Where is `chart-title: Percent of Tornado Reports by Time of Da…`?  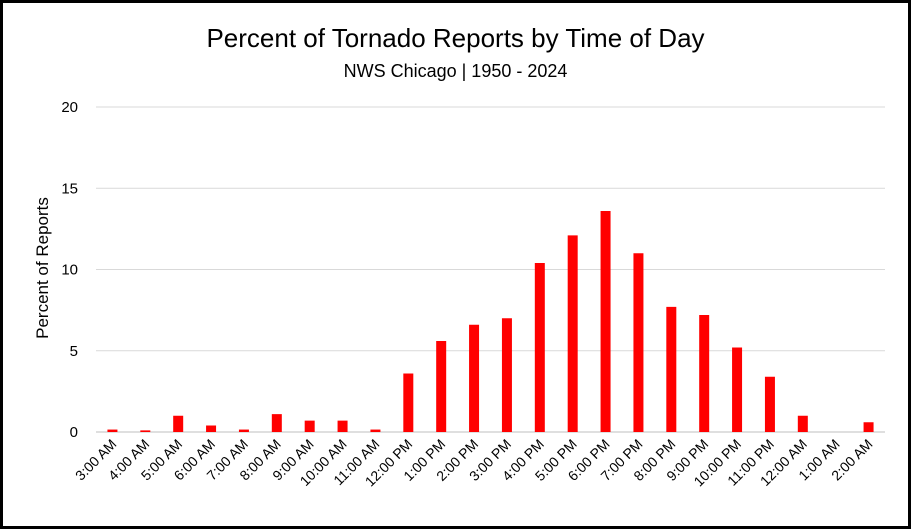
chart-title: Percent of Tornado Reports by Time of Da… is located at coordinates (455, 38).